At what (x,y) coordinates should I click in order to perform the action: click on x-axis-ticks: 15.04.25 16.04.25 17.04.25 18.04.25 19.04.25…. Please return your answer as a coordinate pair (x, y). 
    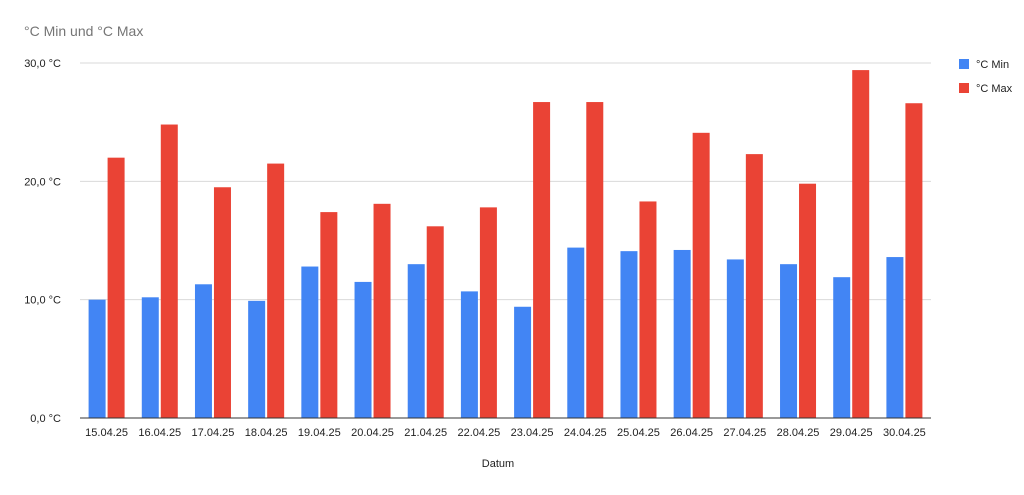
    Looking at the image, I should click on (505, 433).